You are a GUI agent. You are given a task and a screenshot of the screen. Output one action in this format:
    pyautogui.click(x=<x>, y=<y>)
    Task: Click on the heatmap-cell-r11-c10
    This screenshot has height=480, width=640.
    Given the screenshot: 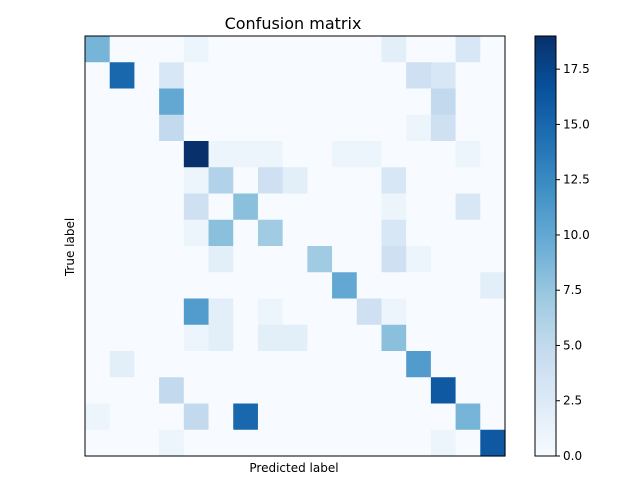 What is the action you would take?
    pyautogui.click(x=345, y=338)
    